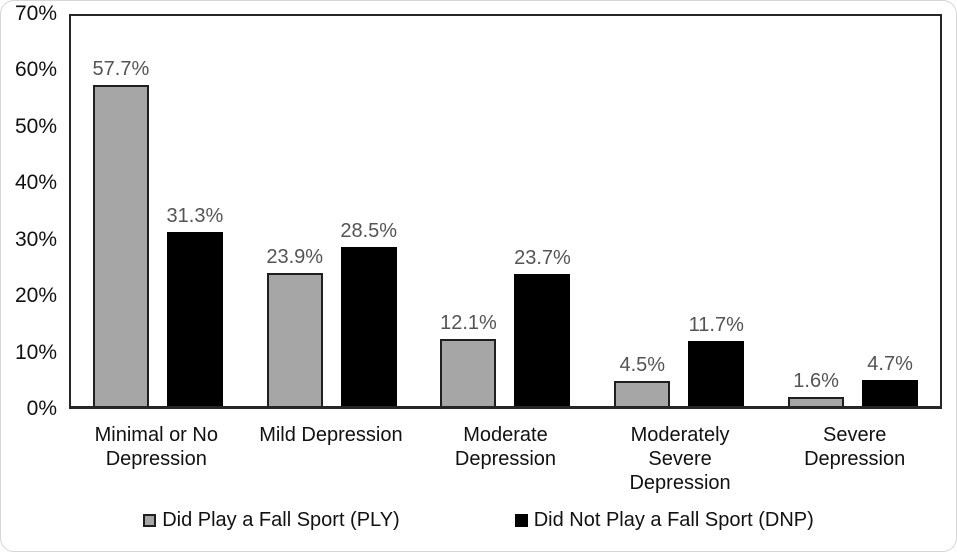 This screenshot has height=552, width=957. I want to click on category-label-5: Severe Depression, so click(854, 459).